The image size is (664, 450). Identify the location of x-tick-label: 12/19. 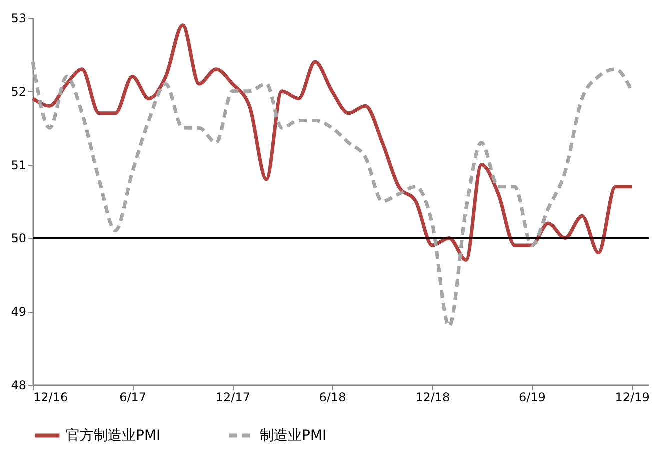
(632, 397).